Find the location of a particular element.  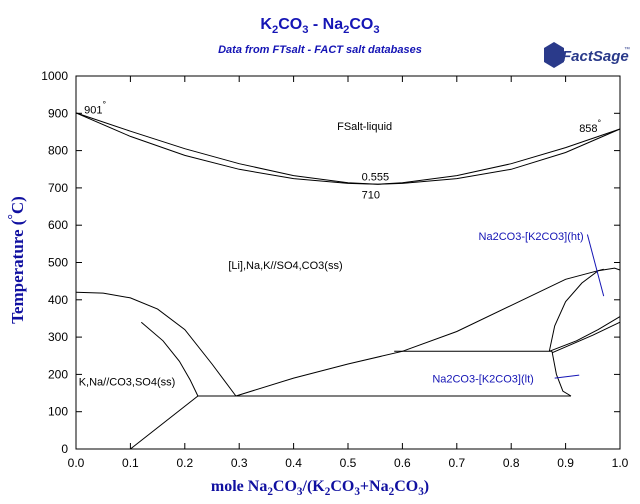

chart-title: K2CO3 - Na2CO3 is located at coordinates (320, 26).